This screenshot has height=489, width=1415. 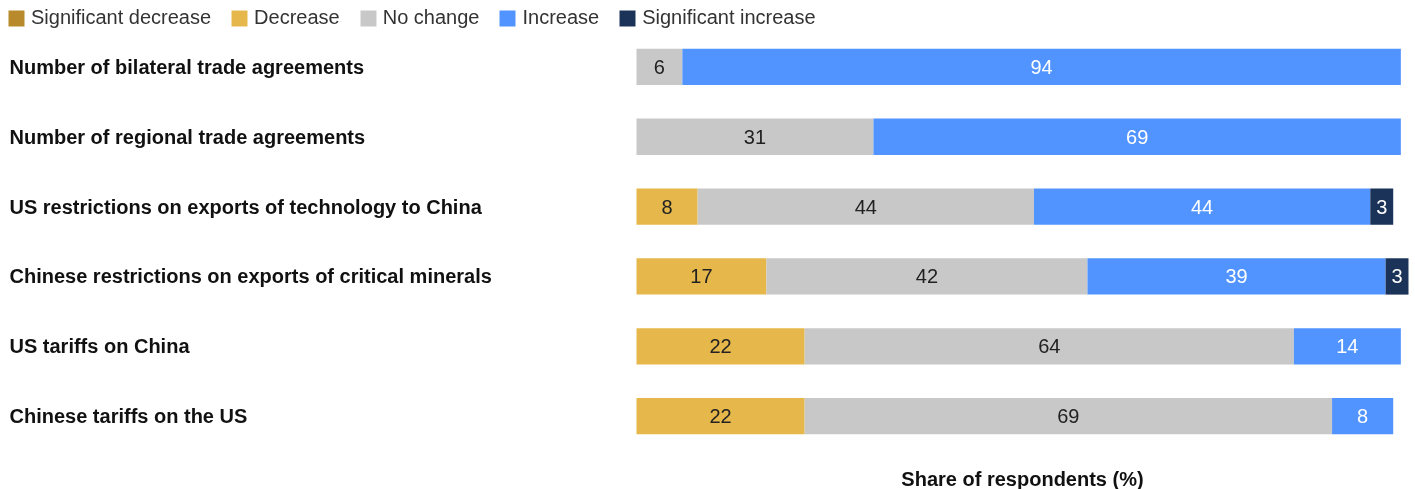 I want to click on data-label: 17, so click(x=701, y=276).